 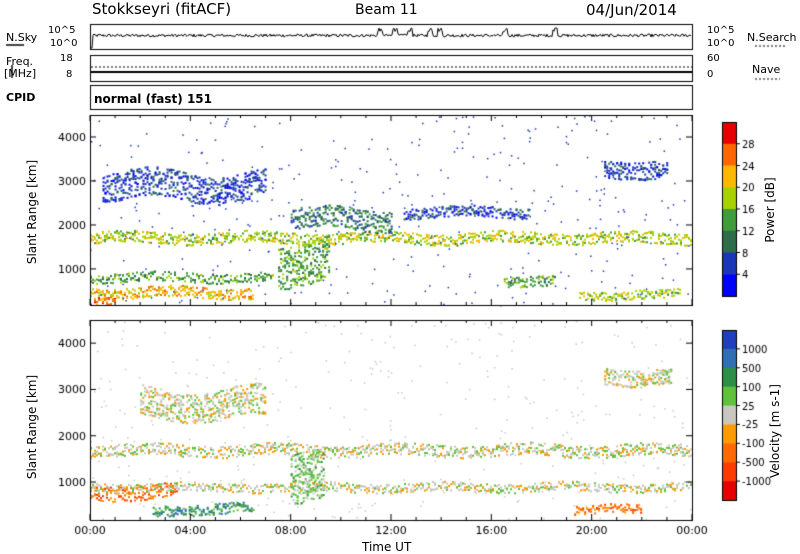 What do you see at coordinates (22, 37) in the screenshot?
I see `nsky-label: N.Sky` at bounding box center [22, 37].